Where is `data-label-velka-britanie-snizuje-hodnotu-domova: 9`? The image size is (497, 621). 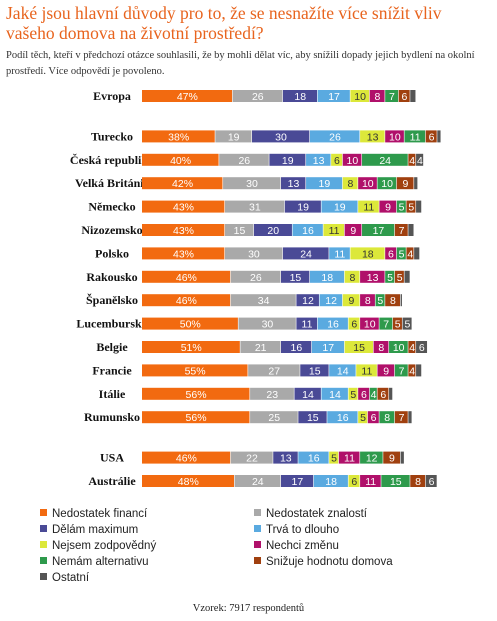
data-label-velka-britanie-snizuje-hodnotu-domova: 9 is located at coordinates (406, 184).